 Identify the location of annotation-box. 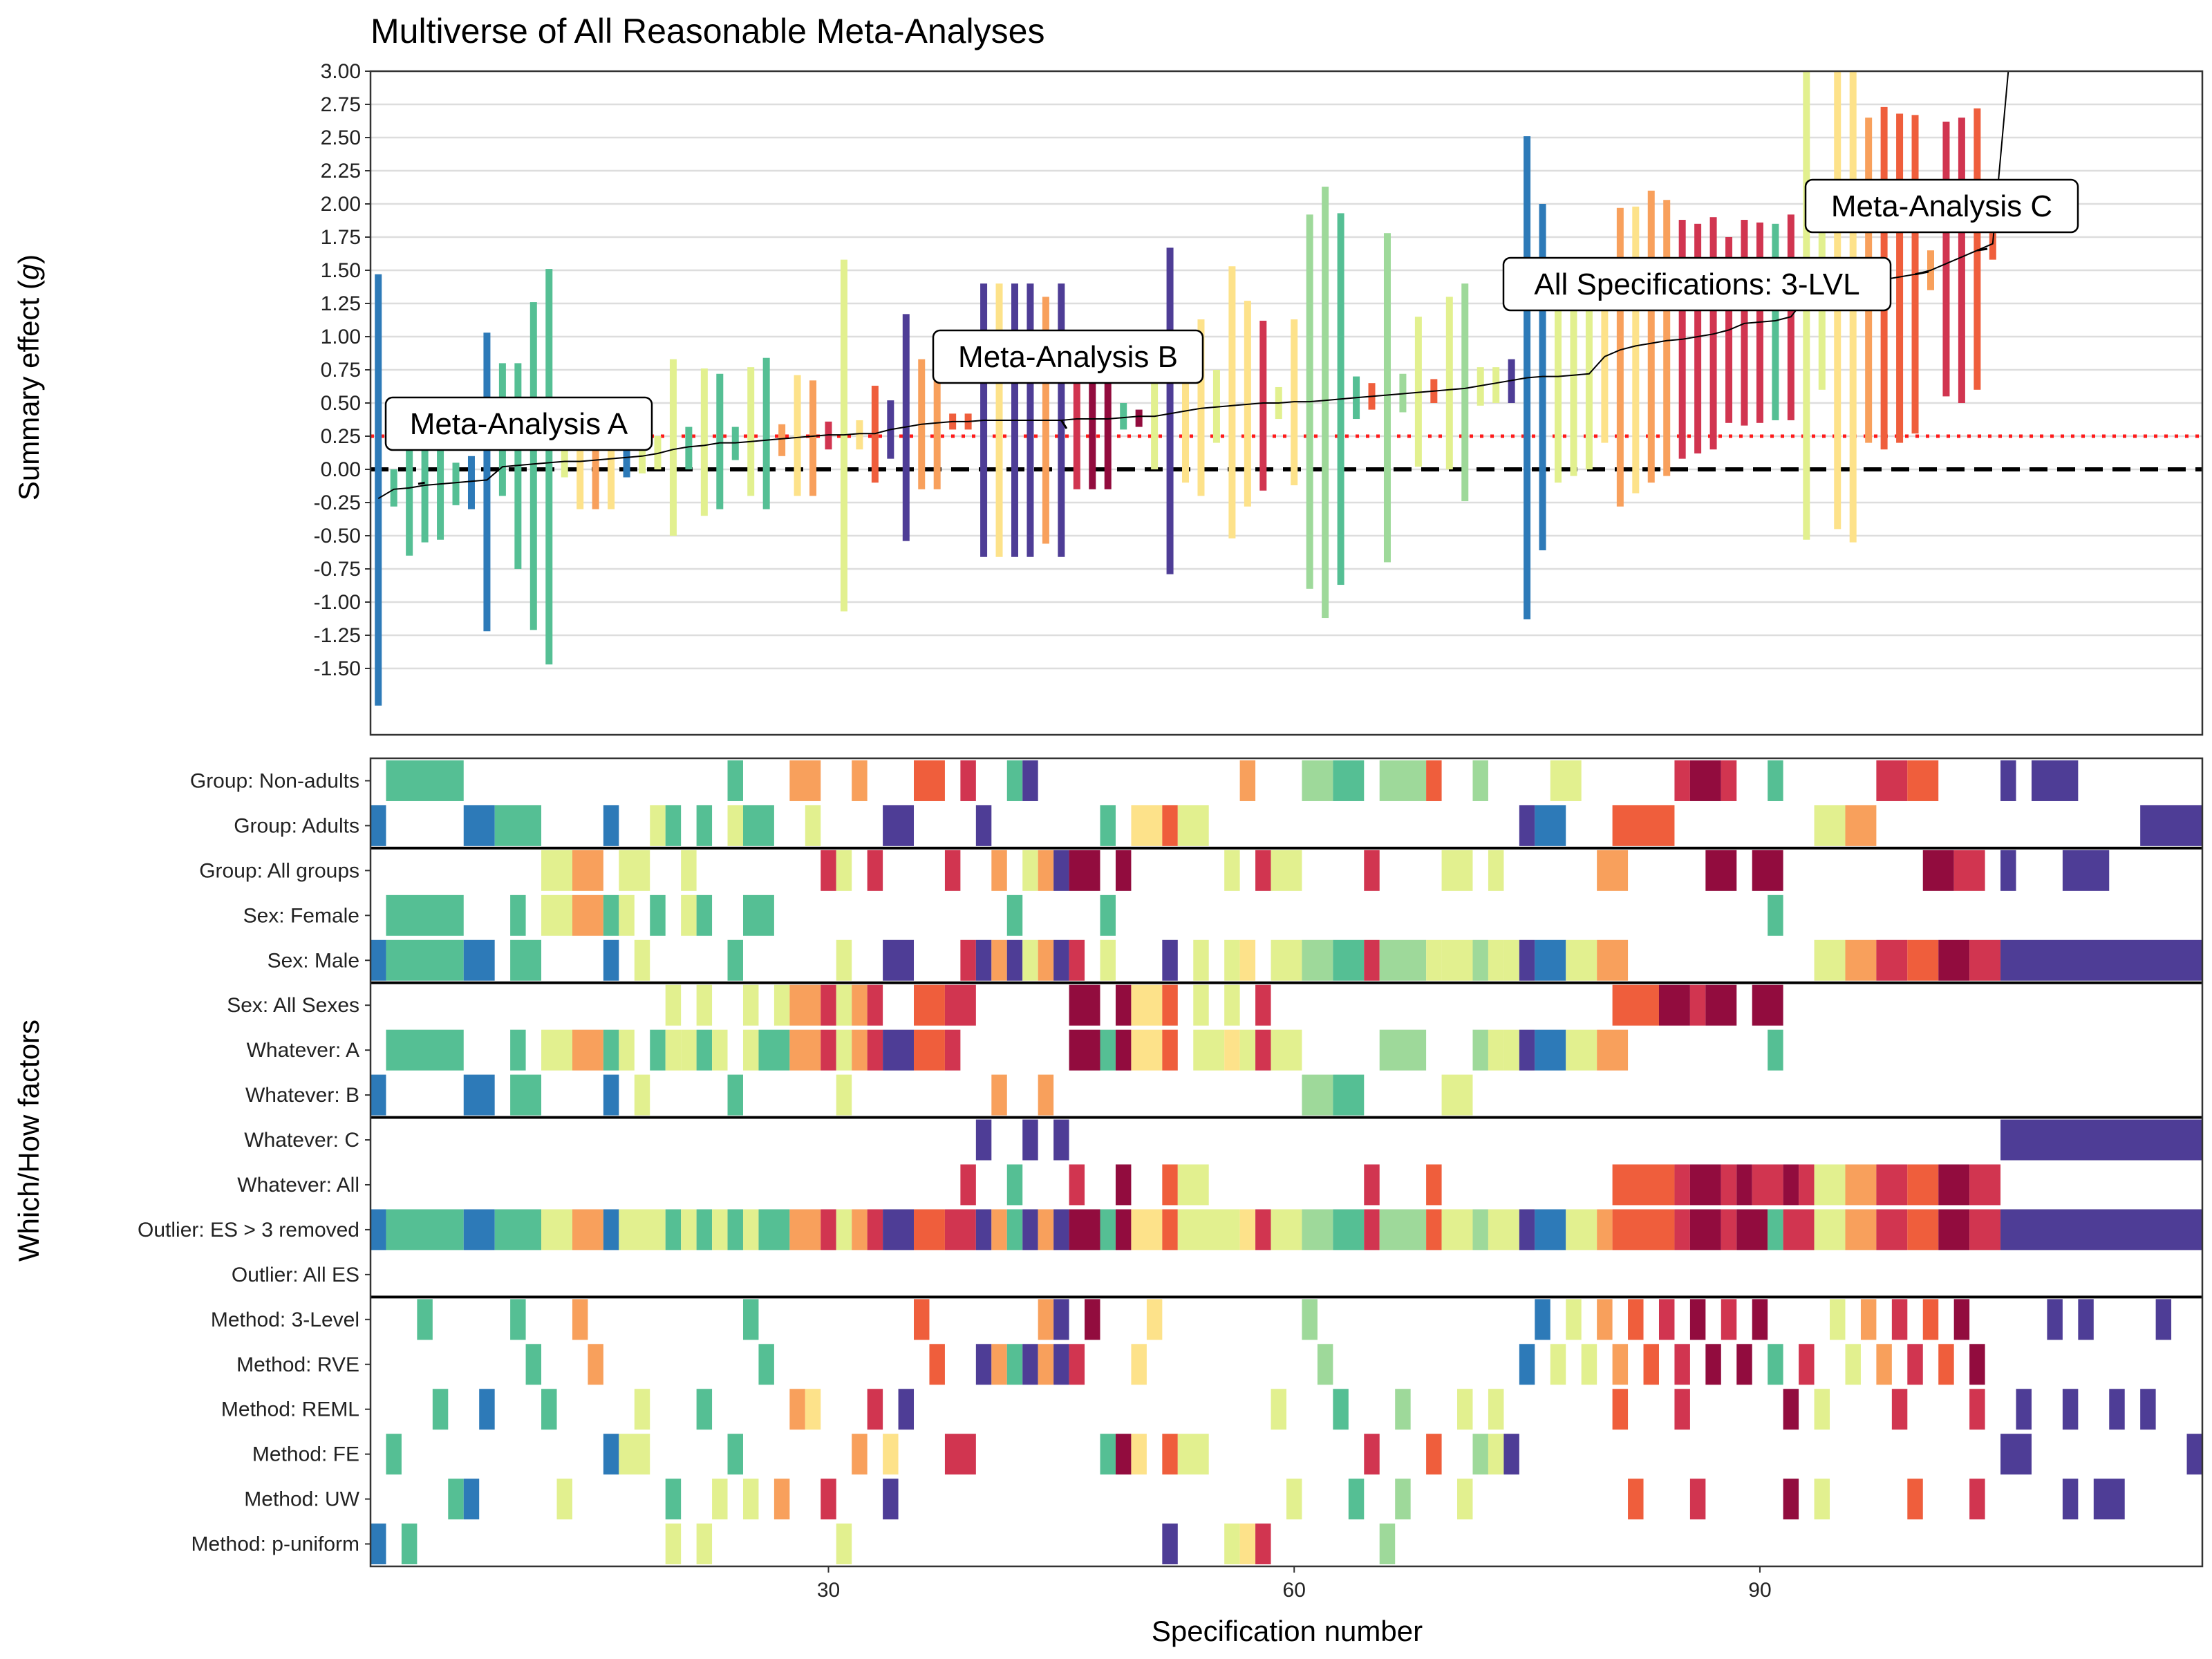
(518, 424).